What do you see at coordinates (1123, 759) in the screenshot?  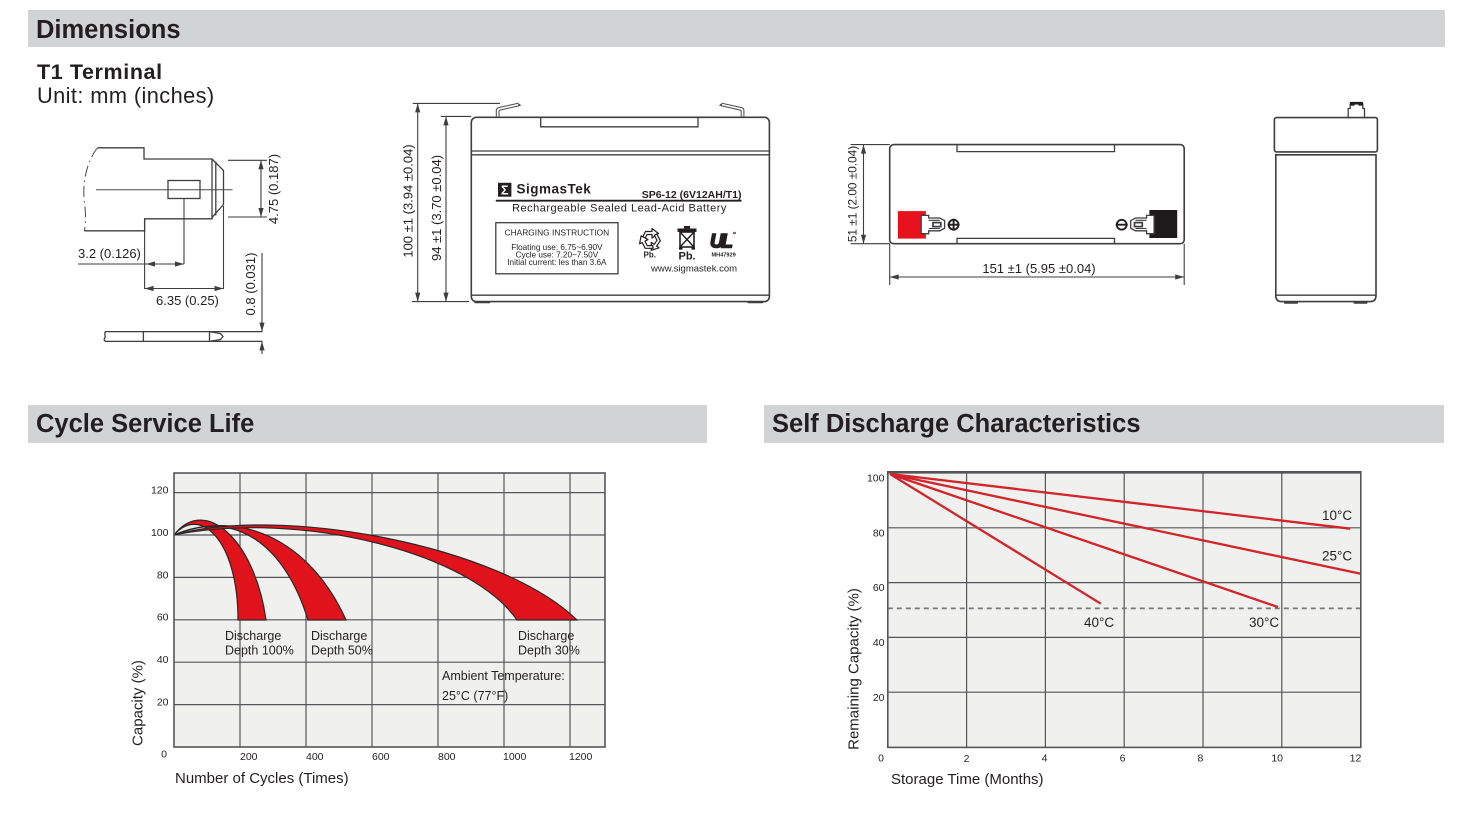 I see `svg-text: 6` at bounding box center [1123, 759].